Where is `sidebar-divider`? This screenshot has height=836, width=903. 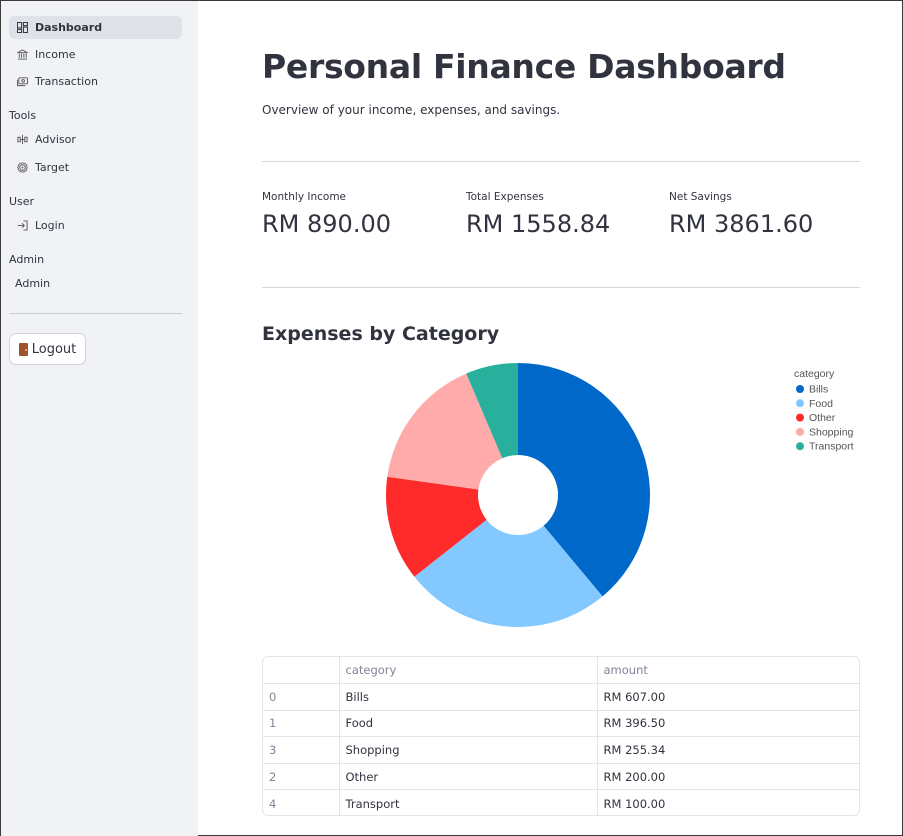 sidebar-divider is located at coordinates (95, 313).